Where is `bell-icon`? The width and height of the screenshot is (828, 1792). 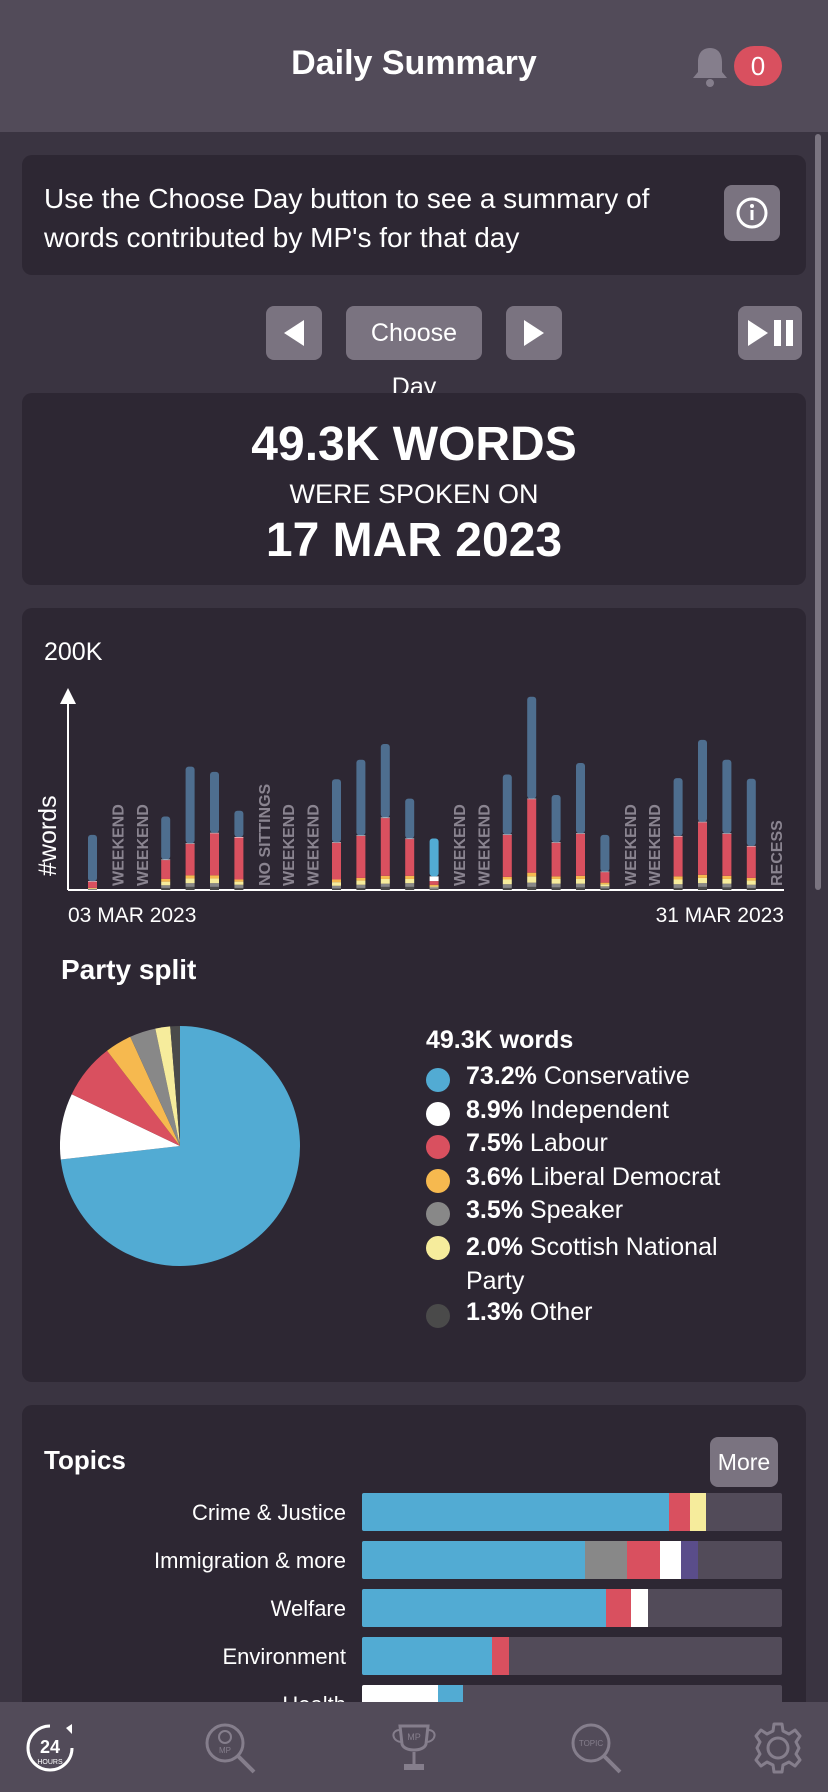 bell-icon is located at coordinates (710, 66).